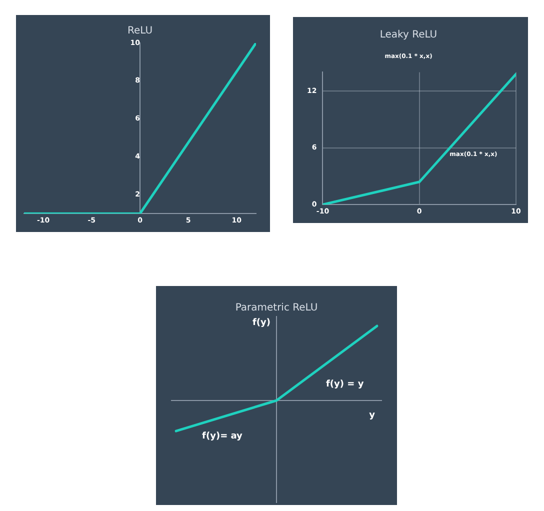 The image size is (544, 511). I want to click on chart-title: Leaky ReLU, so click(409, 35).